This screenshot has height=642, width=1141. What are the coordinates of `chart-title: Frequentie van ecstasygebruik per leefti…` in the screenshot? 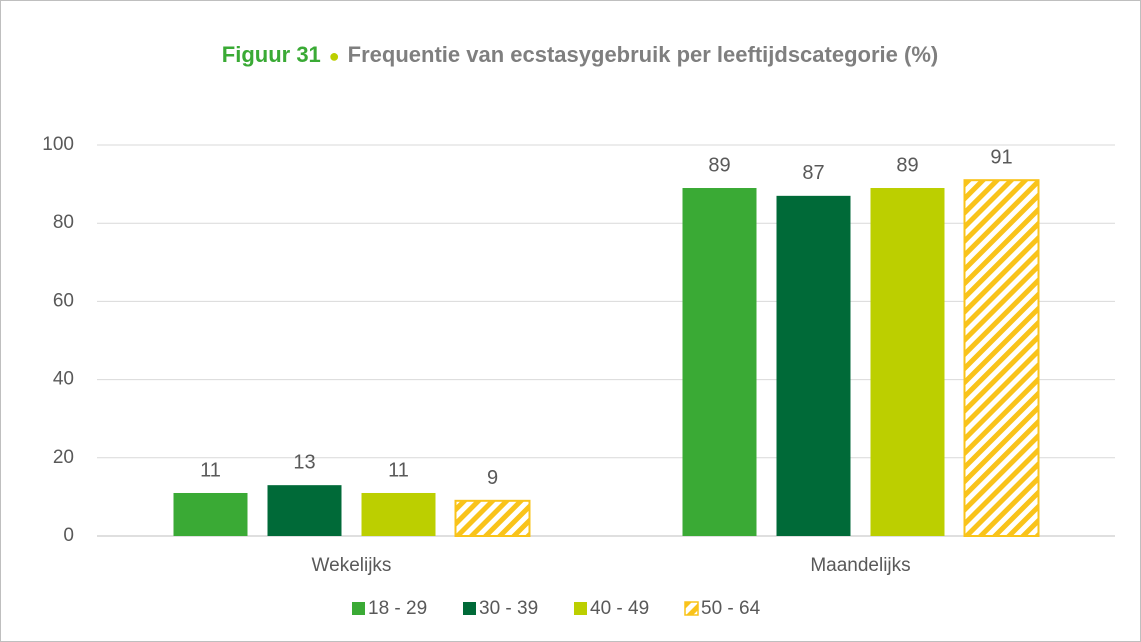 It's located at (643, 54).